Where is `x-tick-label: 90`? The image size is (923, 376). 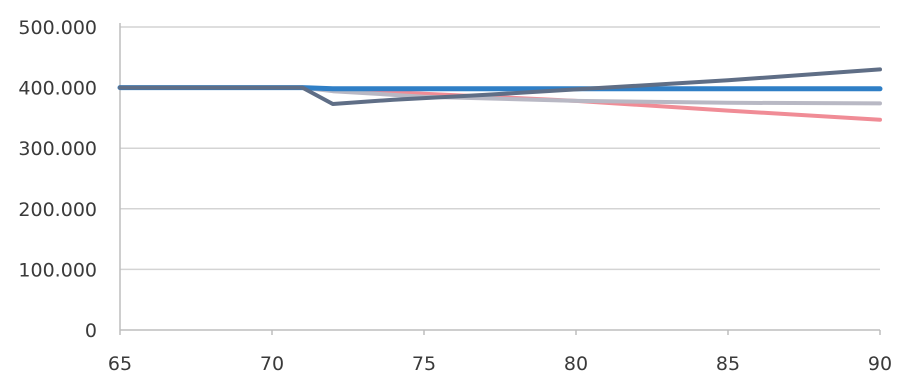 x-tick-label: 90 is located at coordinates (880, 364).